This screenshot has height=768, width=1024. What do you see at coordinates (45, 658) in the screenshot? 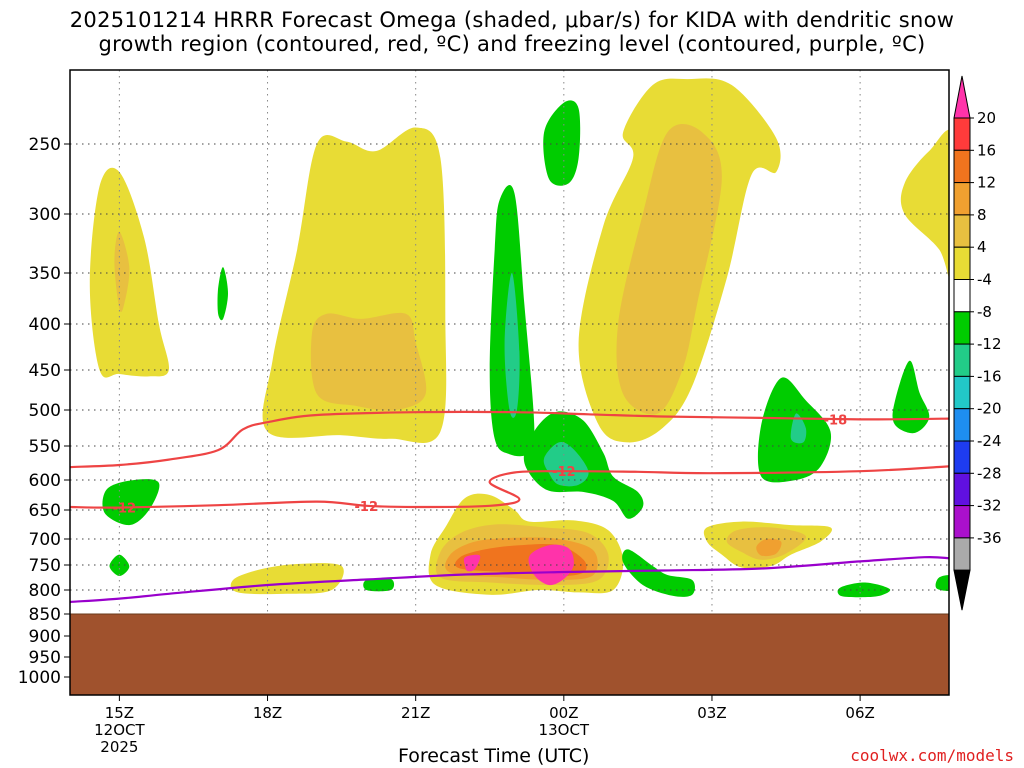
I see `ytick-label-950: 950` at bounding box center [45, 658].